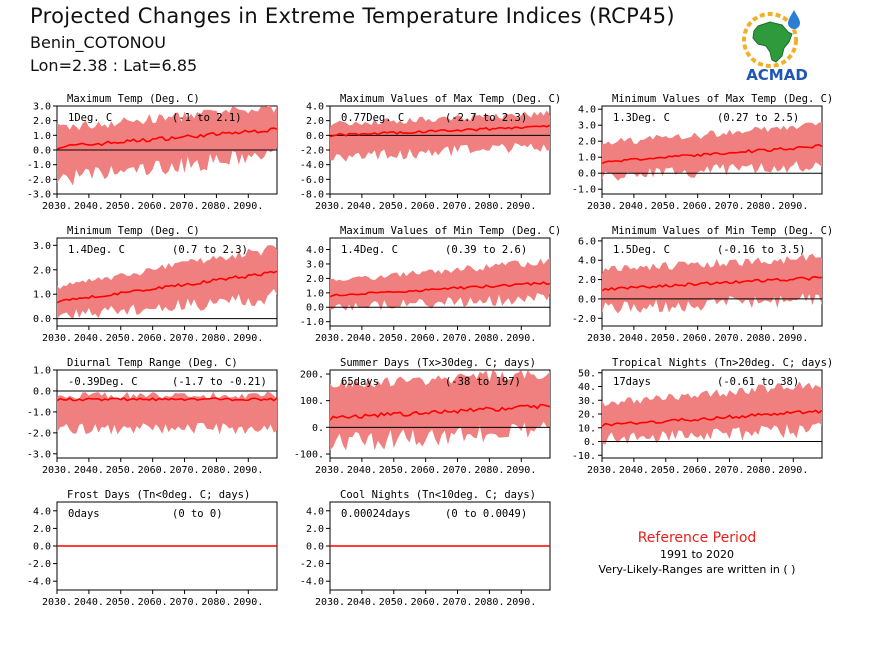 The height and width of the screenshot is (659, 879). What do you see at coordinates (312, 195) in the screenshot?
I see `y-tick-label: -8.0` at bounding box center [312, 195].